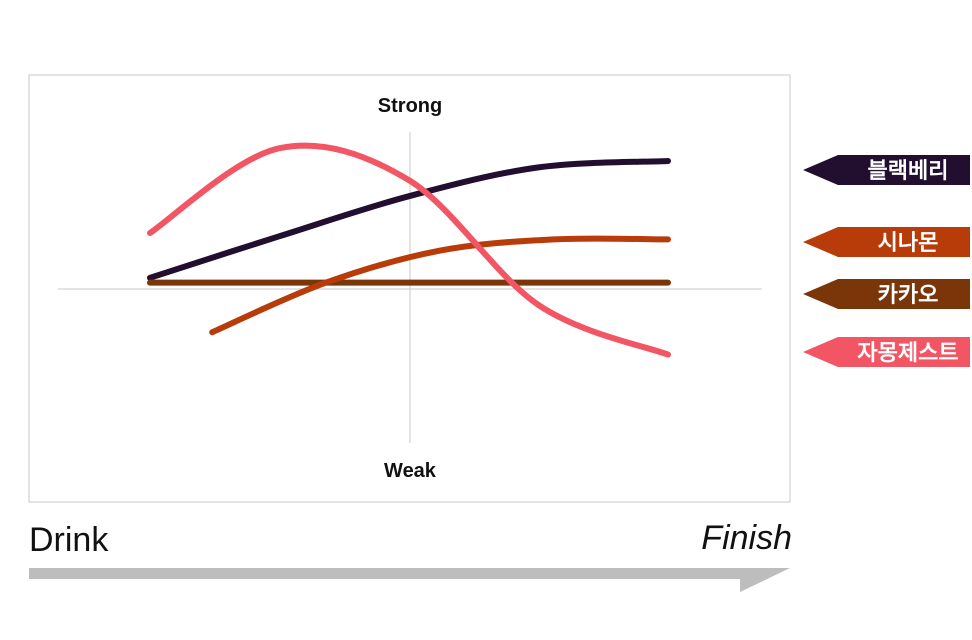 The height and width of the screenshot is (640, 972). Describe the element at coordinates (908, 243) in the screenshot. I see `legend-label: 시나몬` at that location.